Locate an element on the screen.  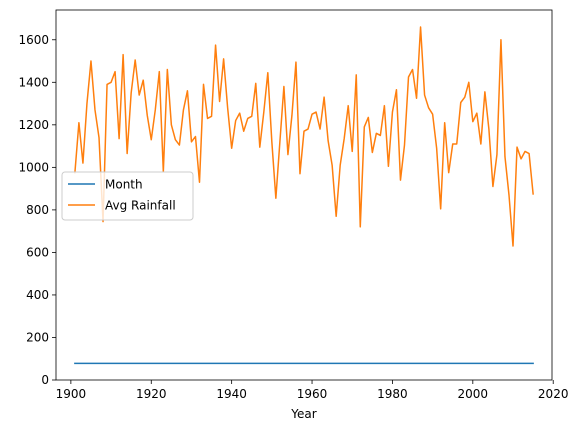
y-axis: 0 200 400 600 800 1000 1200 1400 1600 is located at coordinates (37, 210).